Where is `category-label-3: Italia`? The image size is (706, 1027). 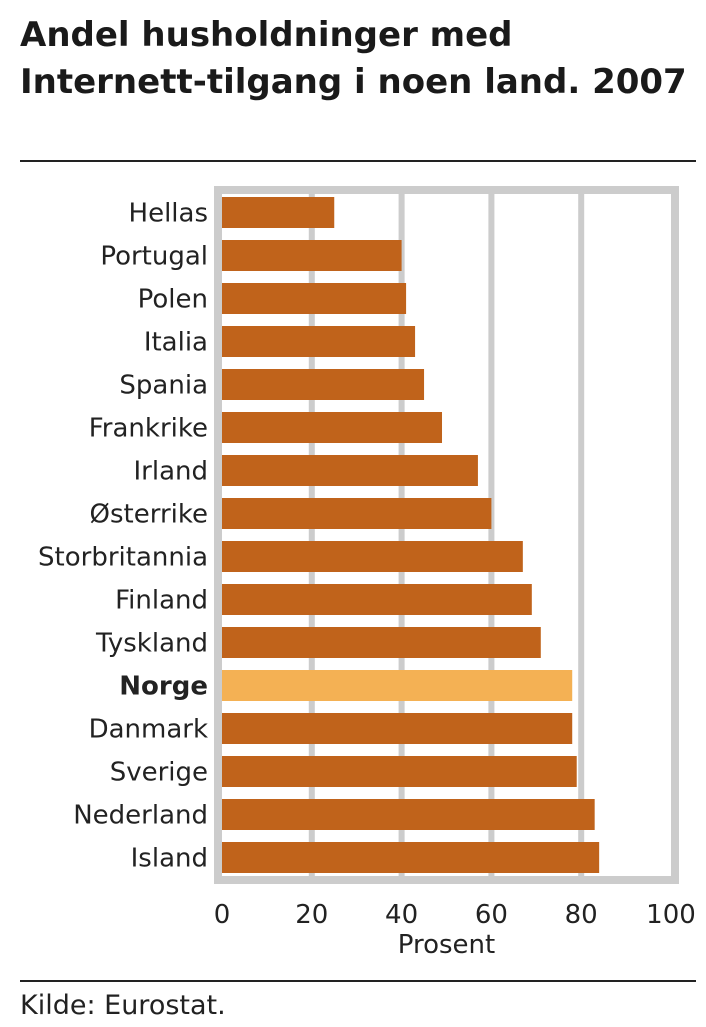 category-label-3: Italia is located at coordinates (176, 343).